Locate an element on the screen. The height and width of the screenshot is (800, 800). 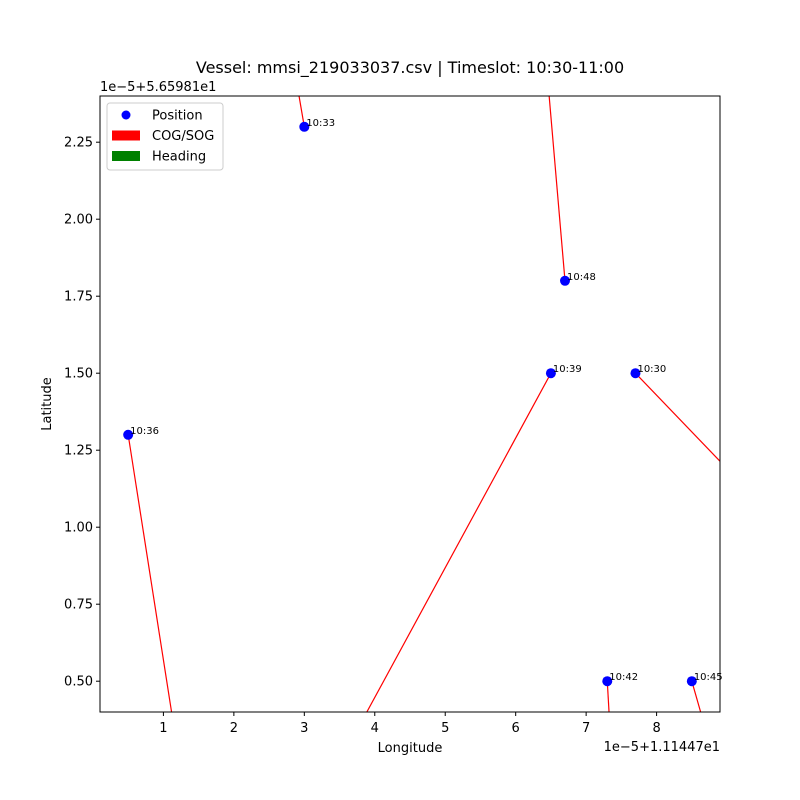
y-tick-label-5: 1.75 is located at coordinates (78, 297).